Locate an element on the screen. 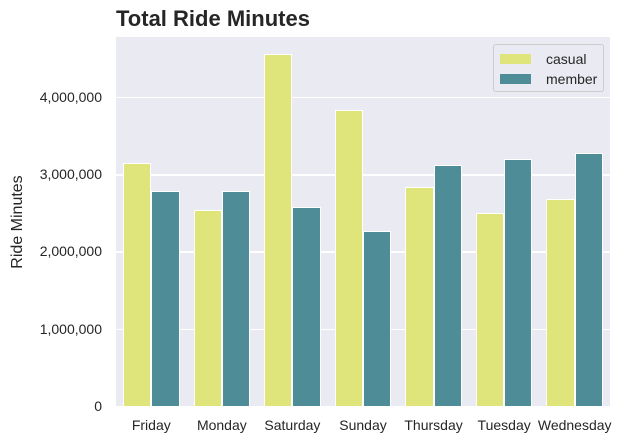  y-tick-label: 0 is located at coordinates (98, 406).